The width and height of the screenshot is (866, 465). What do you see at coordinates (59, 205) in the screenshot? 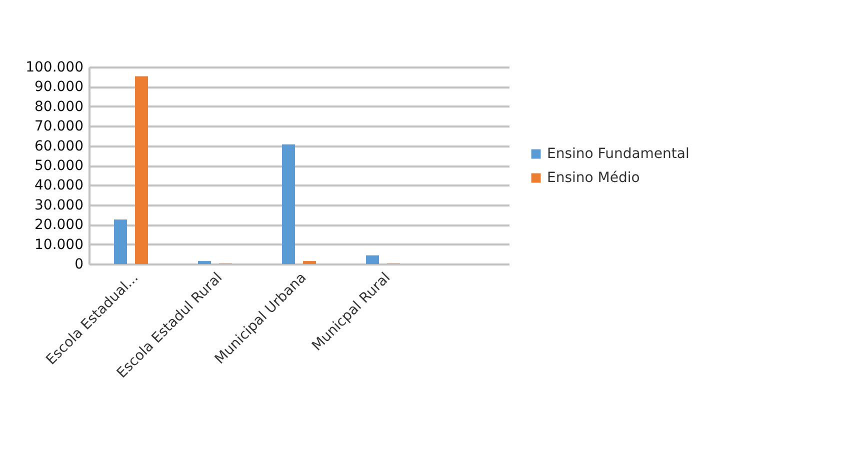
I see `y-tick-label: 30.000` at bounding box center [59, 205].